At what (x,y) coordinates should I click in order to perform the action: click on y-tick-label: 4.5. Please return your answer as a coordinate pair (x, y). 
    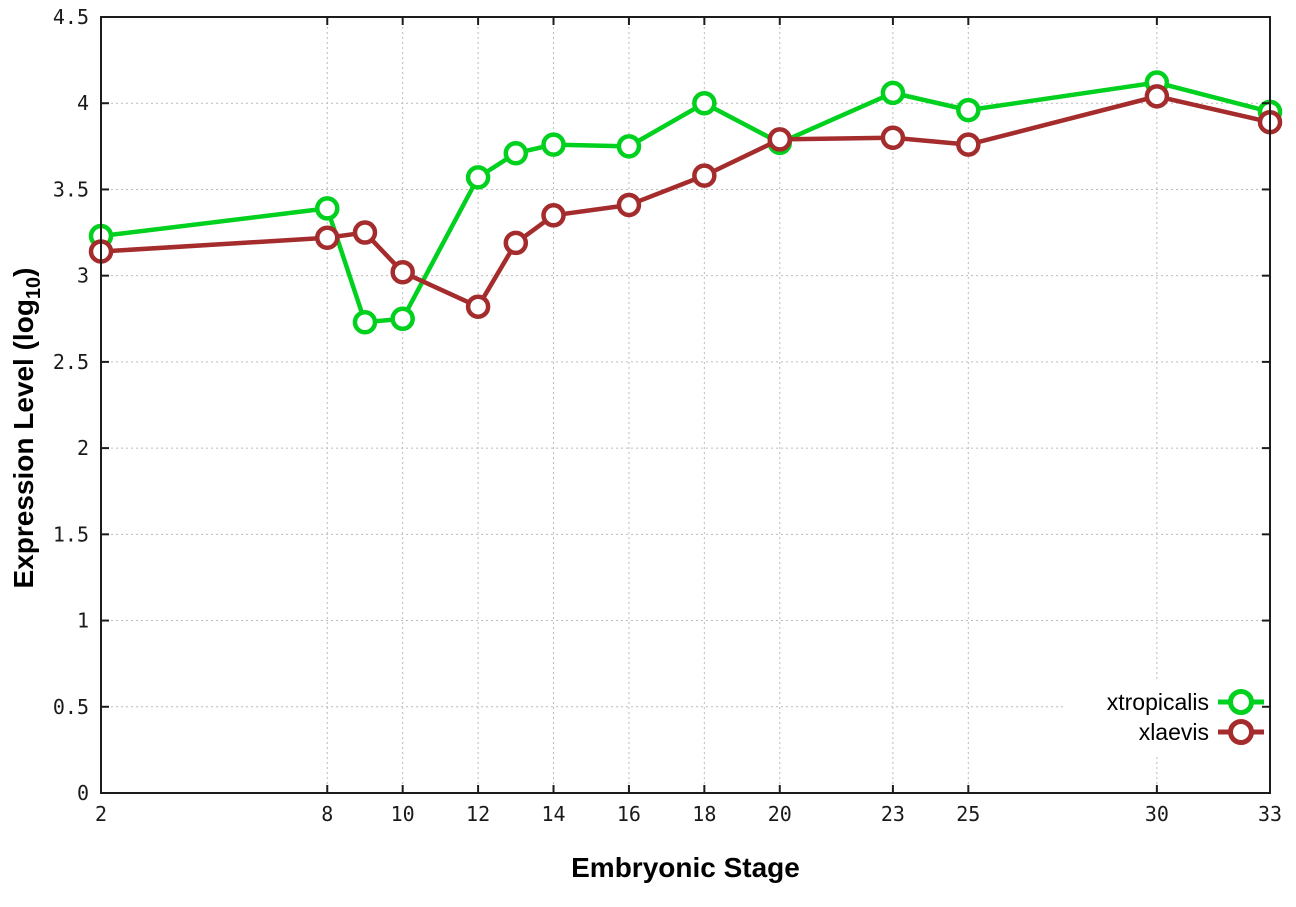
    Looking at the image, I should click on (71, 17).